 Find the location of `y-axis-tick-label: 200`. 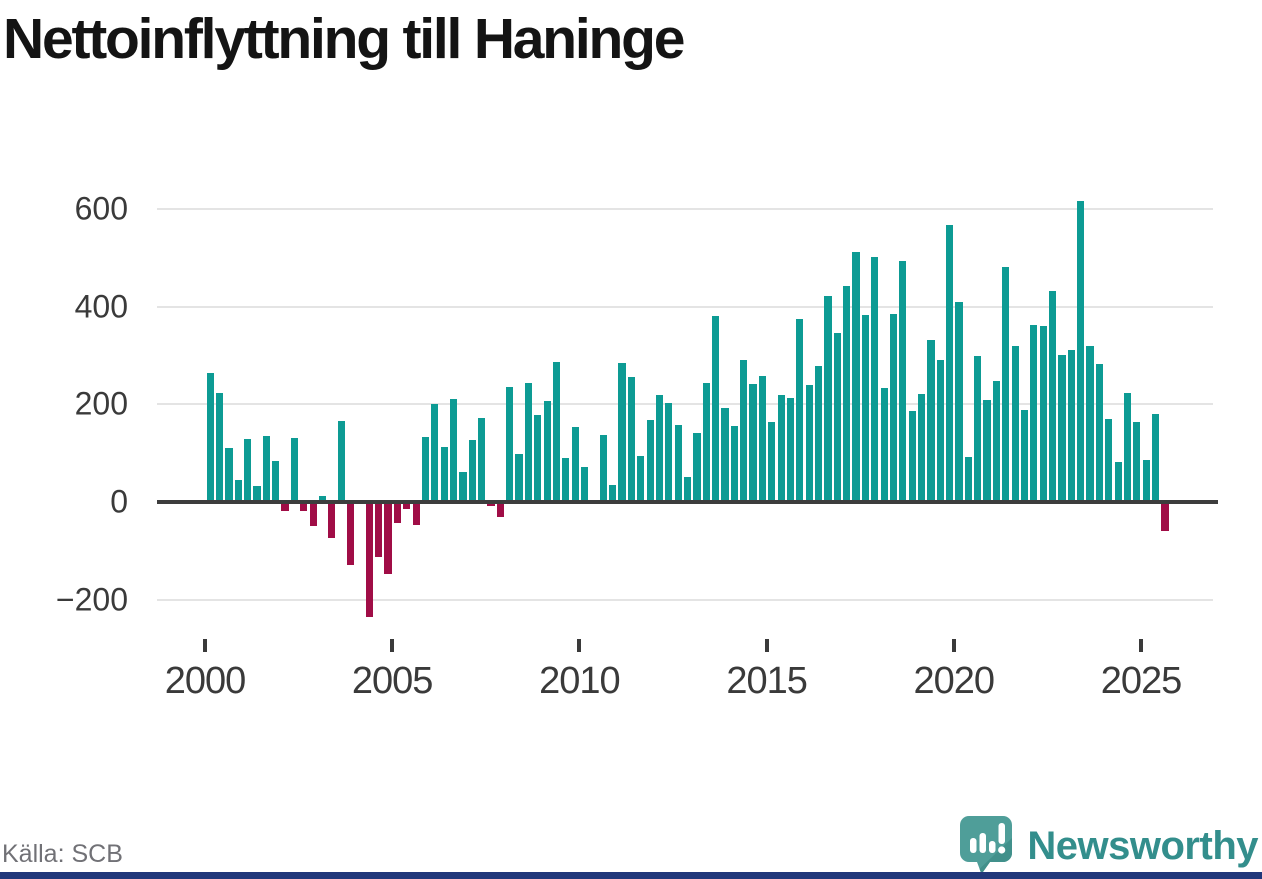

y-axis-tick-label: 200 is located at coordinates (101, 403).